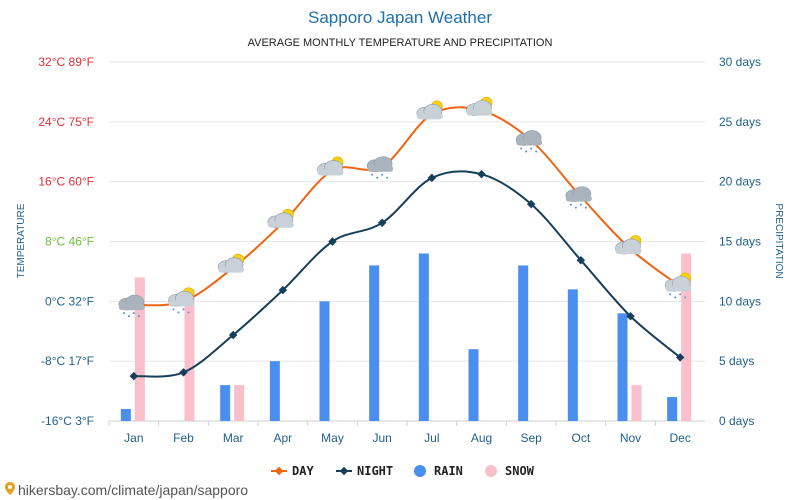 Image resolution: width=800 pixels, height=500 pixels. What do you see at coordinates (21, 240) in the screenshot?
I see `left-axis-title: TEMPERATURE` at bounding box center [21, 240].